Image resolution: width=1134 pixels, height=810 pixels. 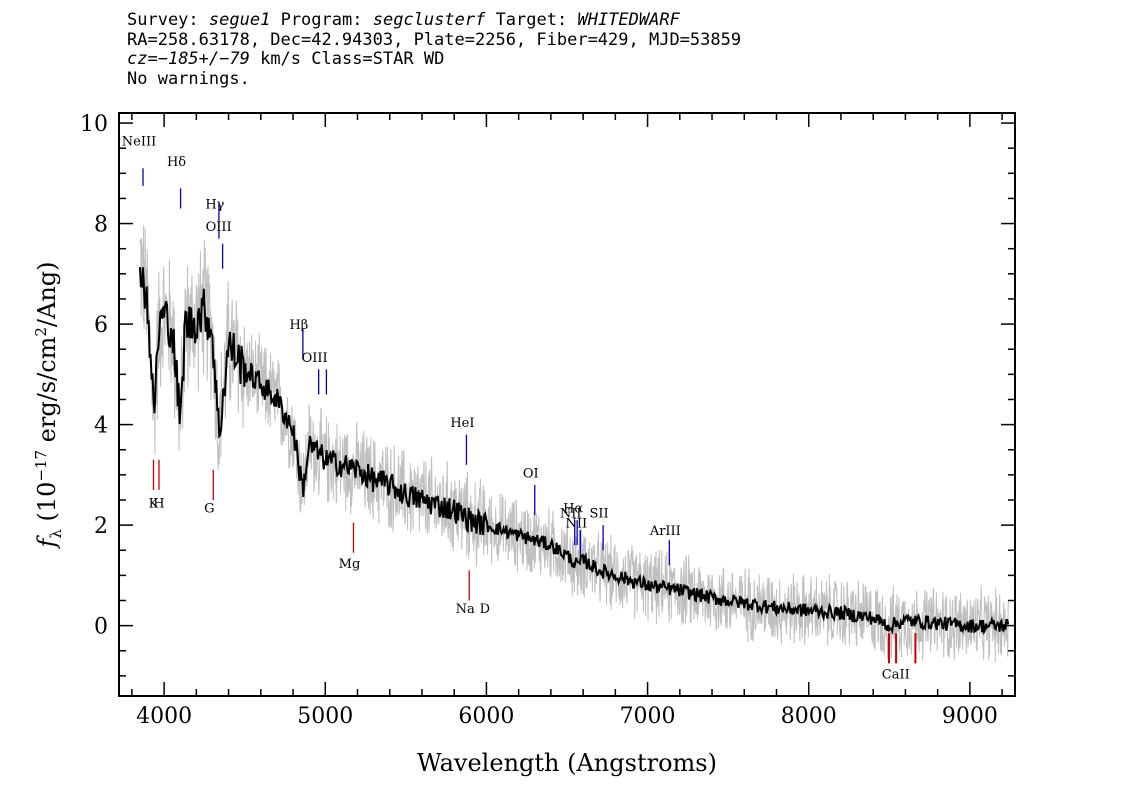 I want to click on x-tick-label: 5000, so click(x=325, y=716).